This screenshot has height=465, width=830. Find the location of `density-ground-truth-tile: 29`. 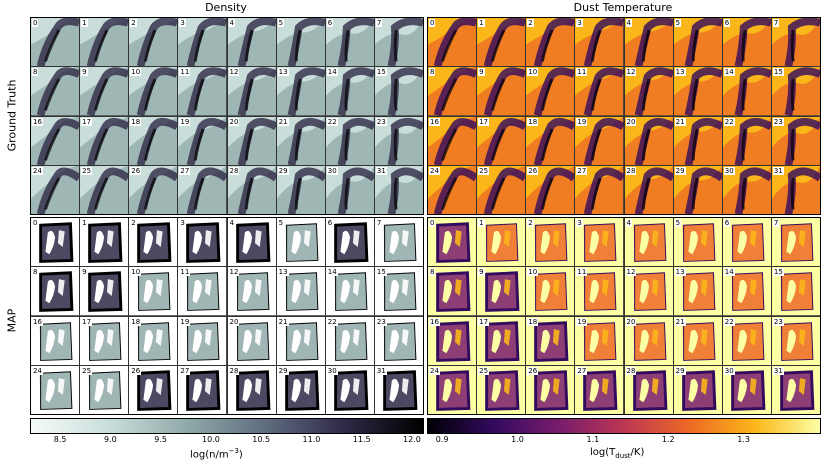

density-ground-truth-tile: 29 is located at coordinates (300, 189).